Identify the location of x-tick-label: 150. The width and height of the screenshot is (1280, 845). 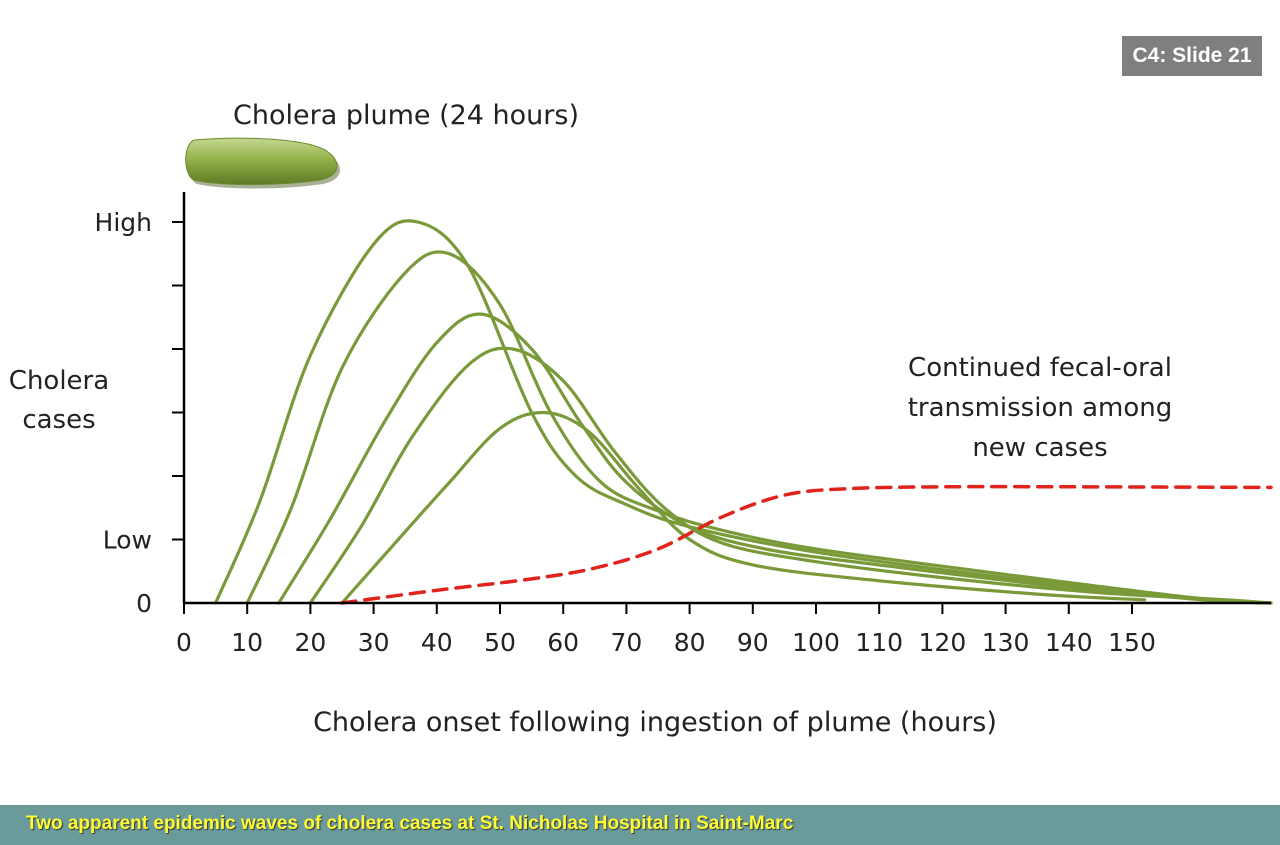
(1132, 642).